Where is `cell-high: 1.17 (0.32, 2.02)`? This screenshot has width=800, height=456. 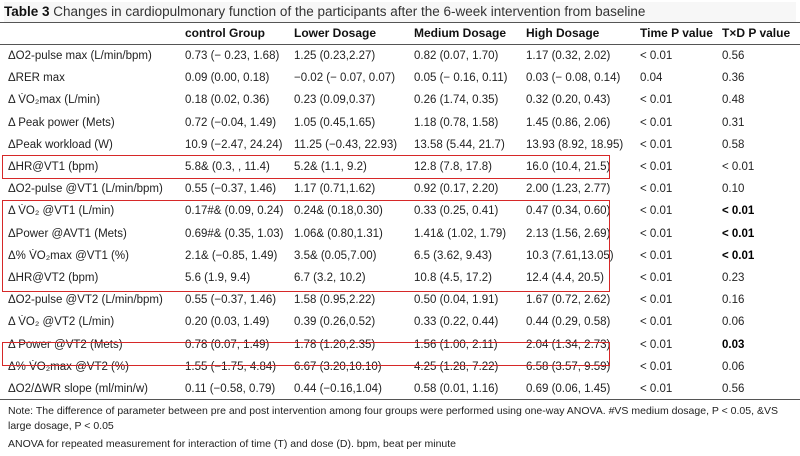
cell-high: 1.17 (0.32, 2.02) is located at coordinates (568, 56).